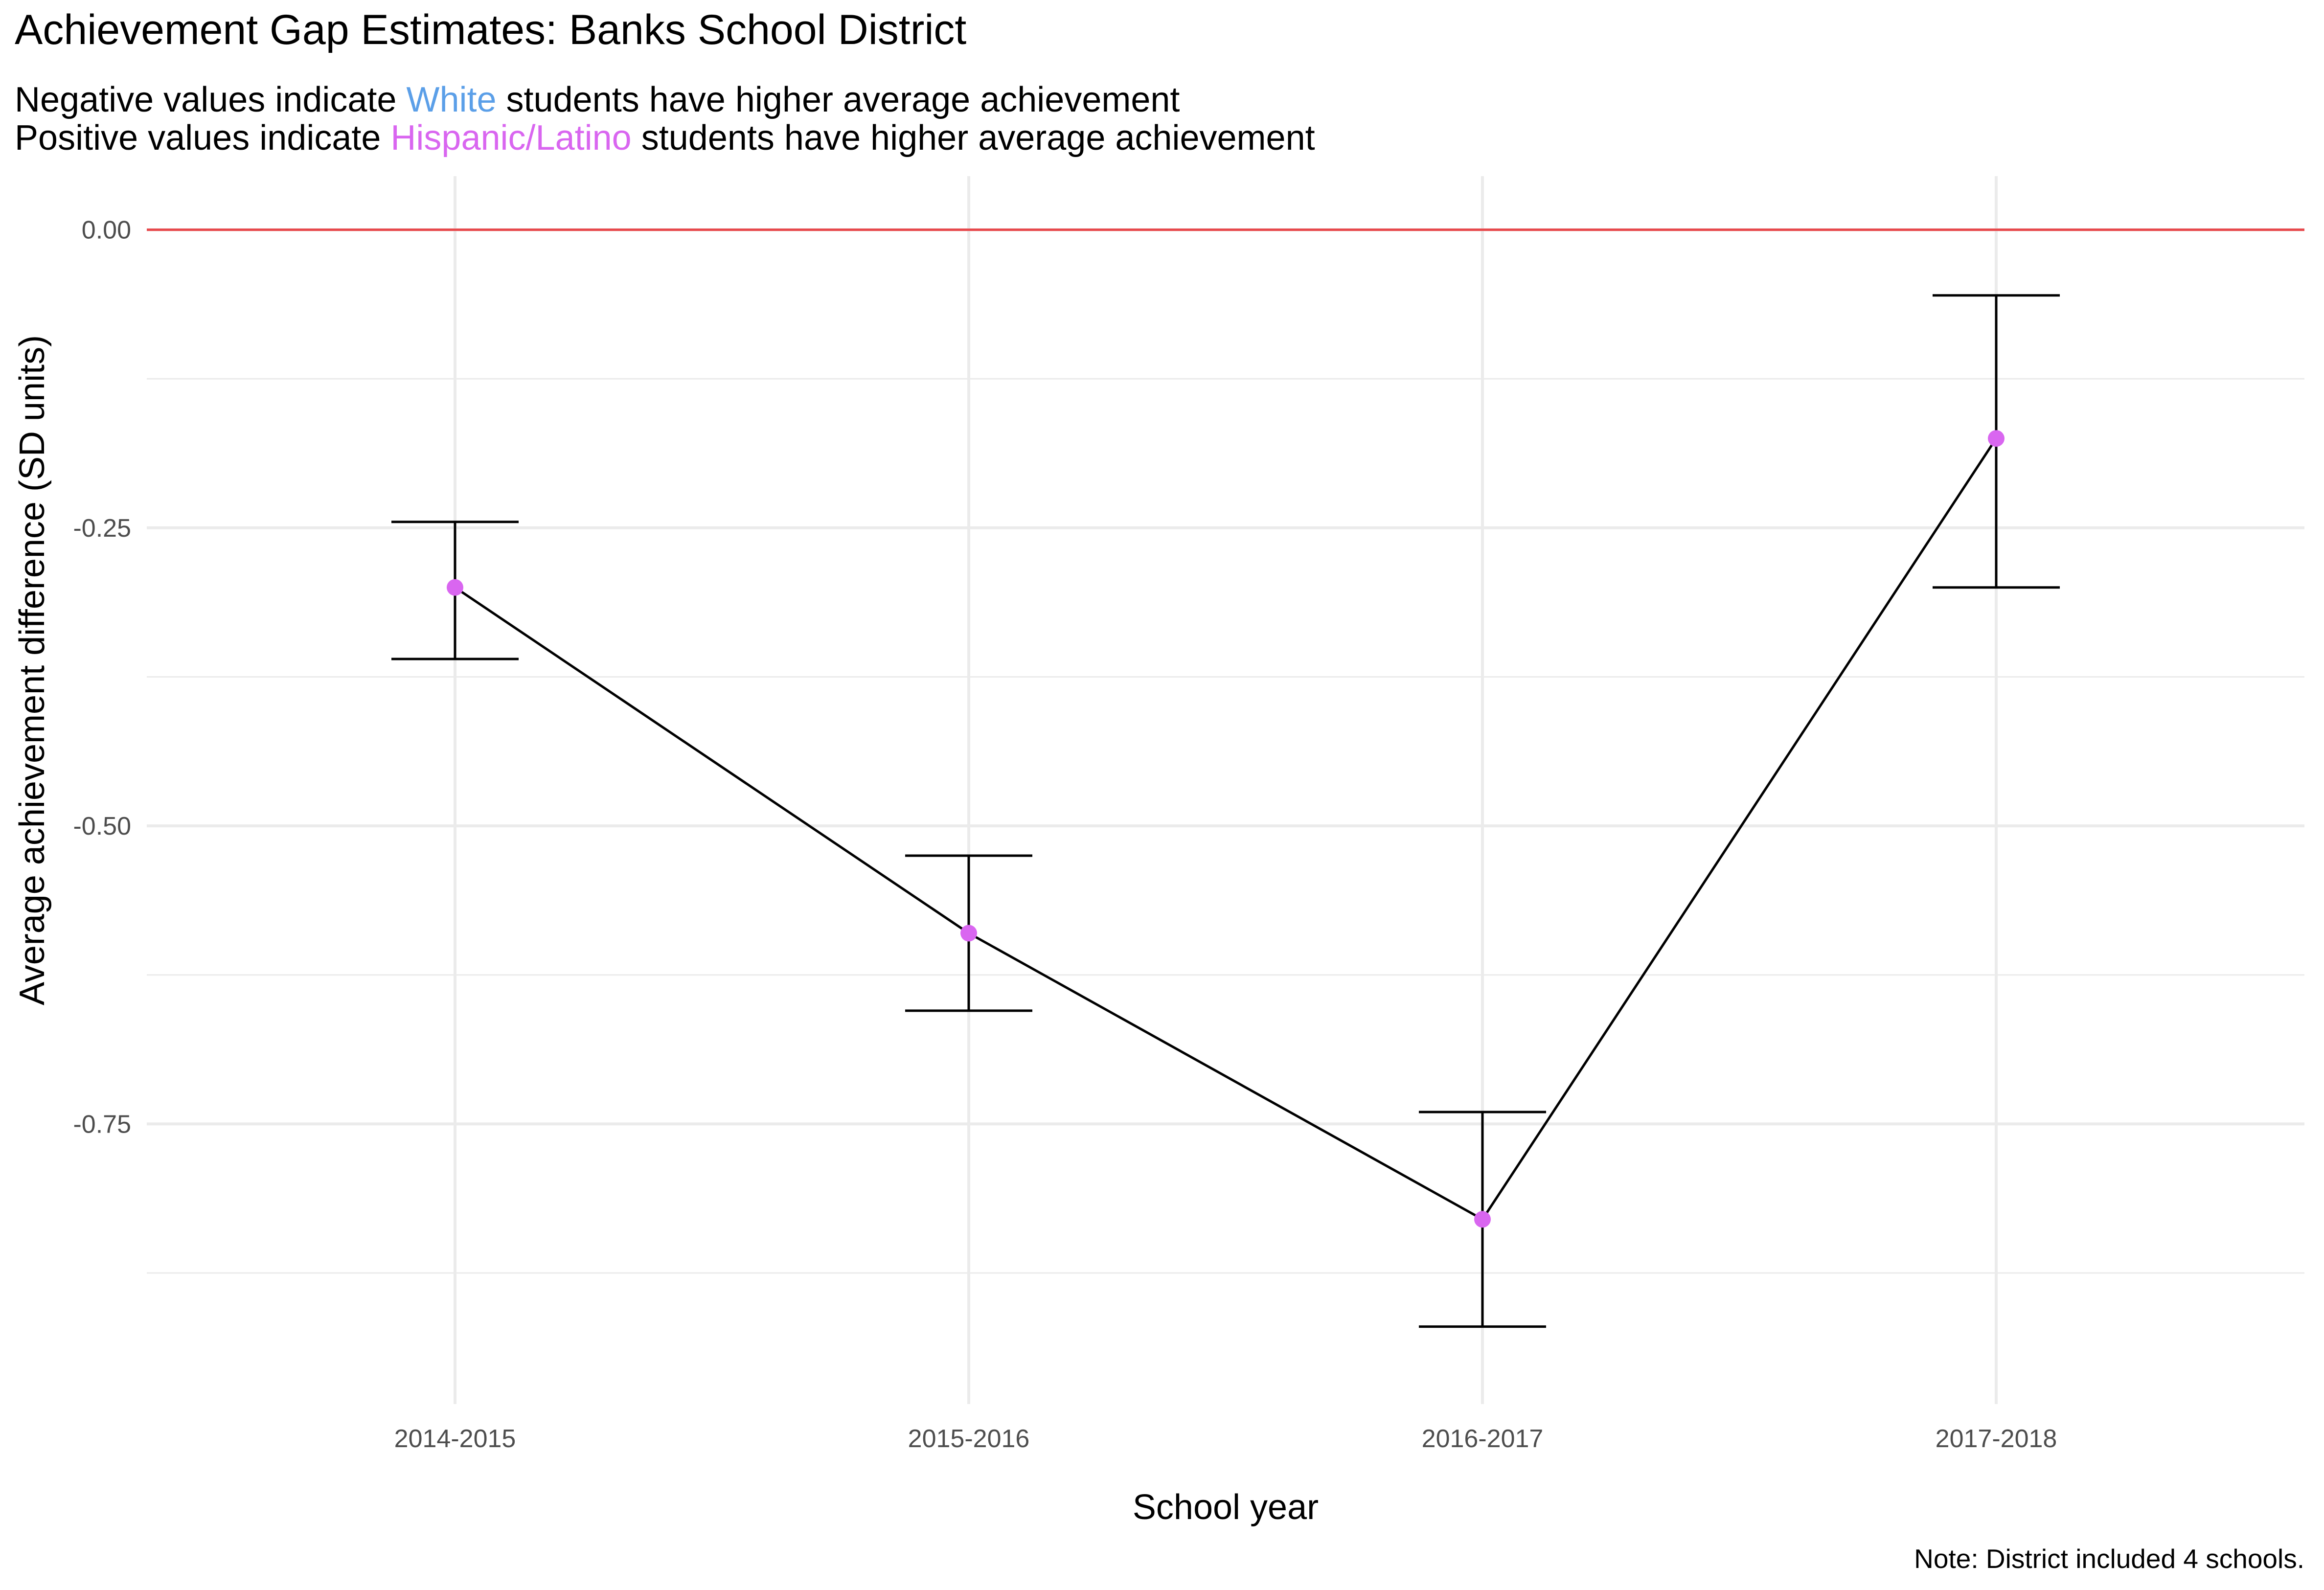  I want to click on y-tick-label: -0.50, so click(102, 826).